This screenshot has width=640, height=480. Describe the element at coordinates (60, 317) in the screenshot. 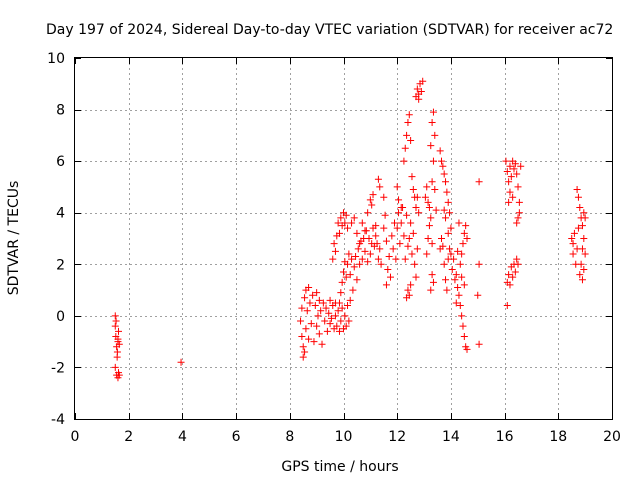

I see `y-tick-label: 0` at that location.